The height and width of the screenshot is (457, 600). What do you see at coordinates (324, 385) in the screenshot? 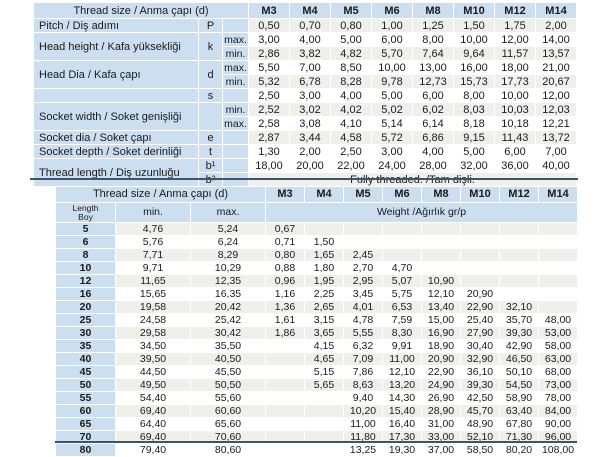
I see `weight-cell: 5,65` at bounding box center [324, 385].